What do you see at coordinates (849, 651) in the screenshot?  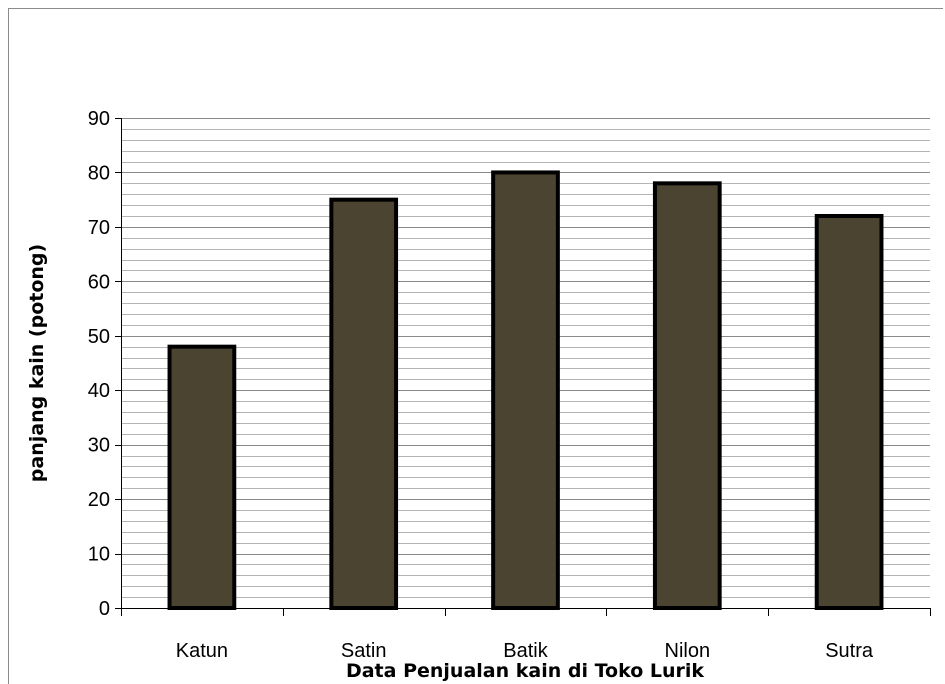 I see `x-tick-label: Sutra` at bounding box center [849, 651].